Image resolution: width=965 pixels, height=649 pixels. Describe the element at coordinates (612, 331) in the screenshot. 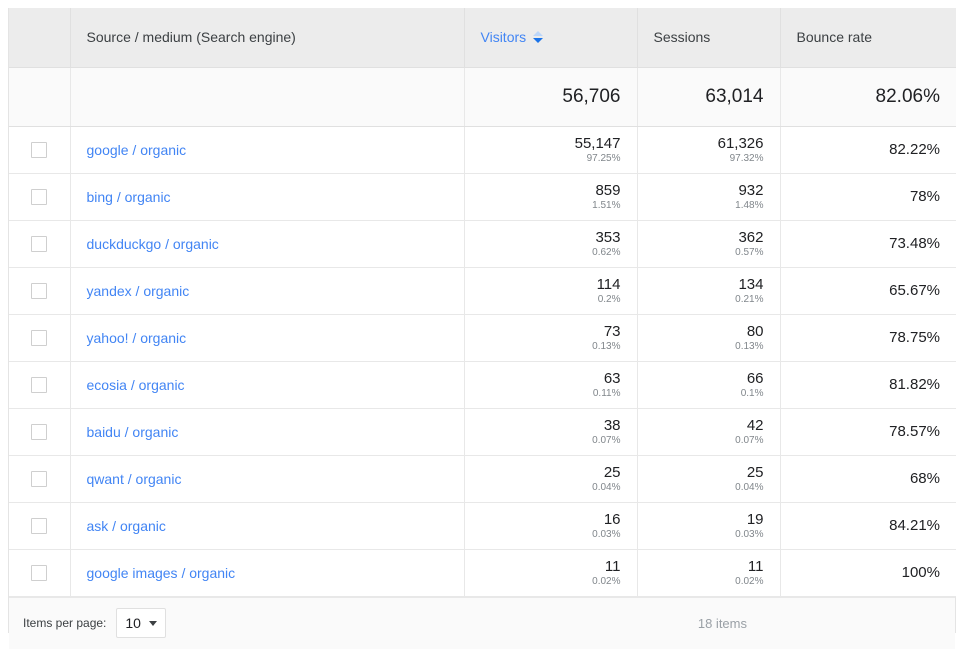

I see `visitors-cell-value: 73` at that location.